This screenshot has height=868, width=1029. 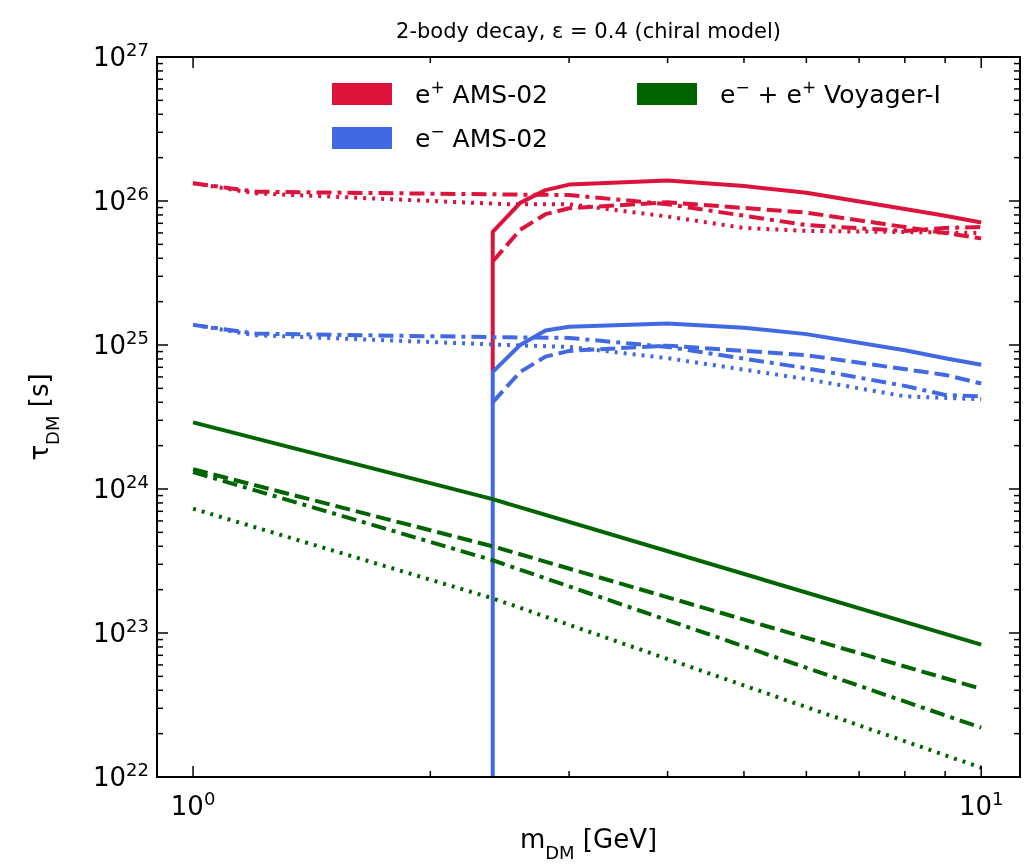 I want to click on chart-title: 2-body decay, ε = 0.4 (chiral model), so click(x=588, y=31).